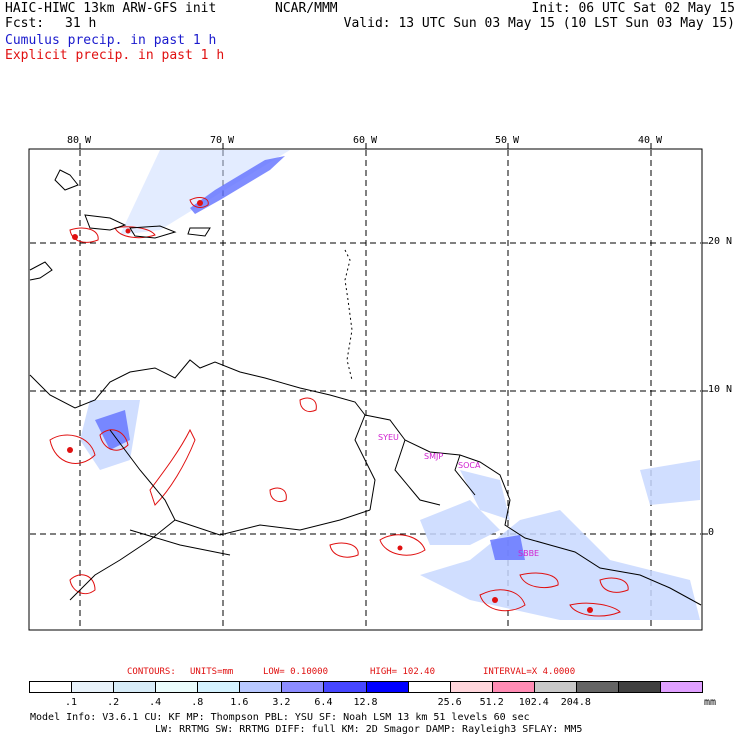  I want to click on explicit-legend: Explicit precip. in past 1 h, so click(115, 55).